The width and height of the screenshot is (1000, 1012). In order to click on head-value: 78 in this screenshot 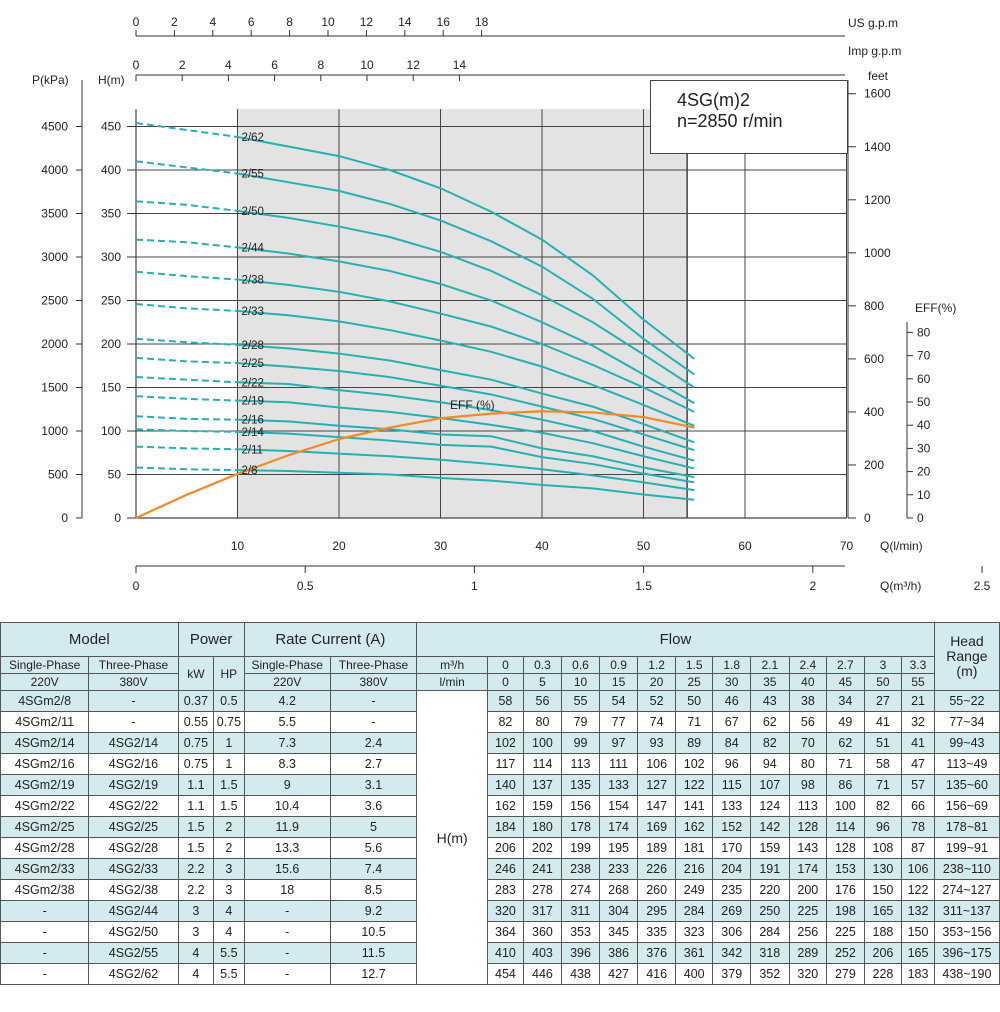, I will do `click(918, 827)`.